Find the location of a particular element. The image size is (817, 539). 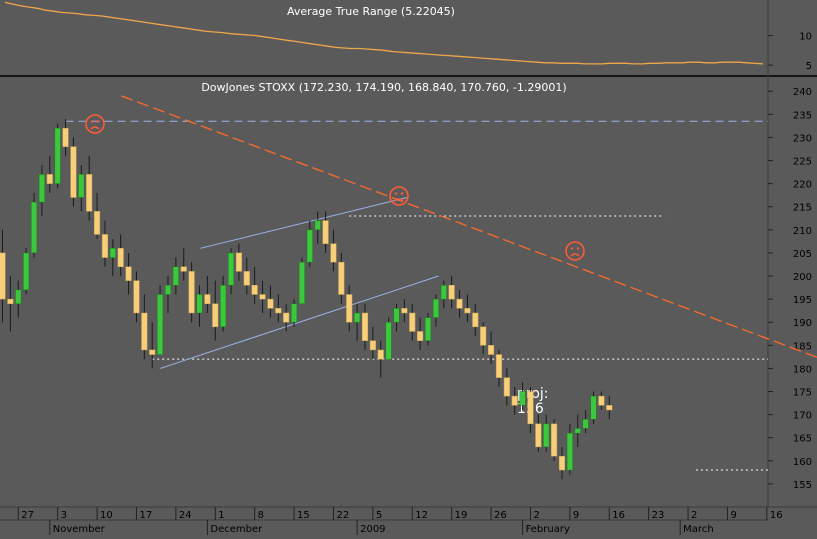

price-y-tick-label: 190 is located at coordinates (802, 323).